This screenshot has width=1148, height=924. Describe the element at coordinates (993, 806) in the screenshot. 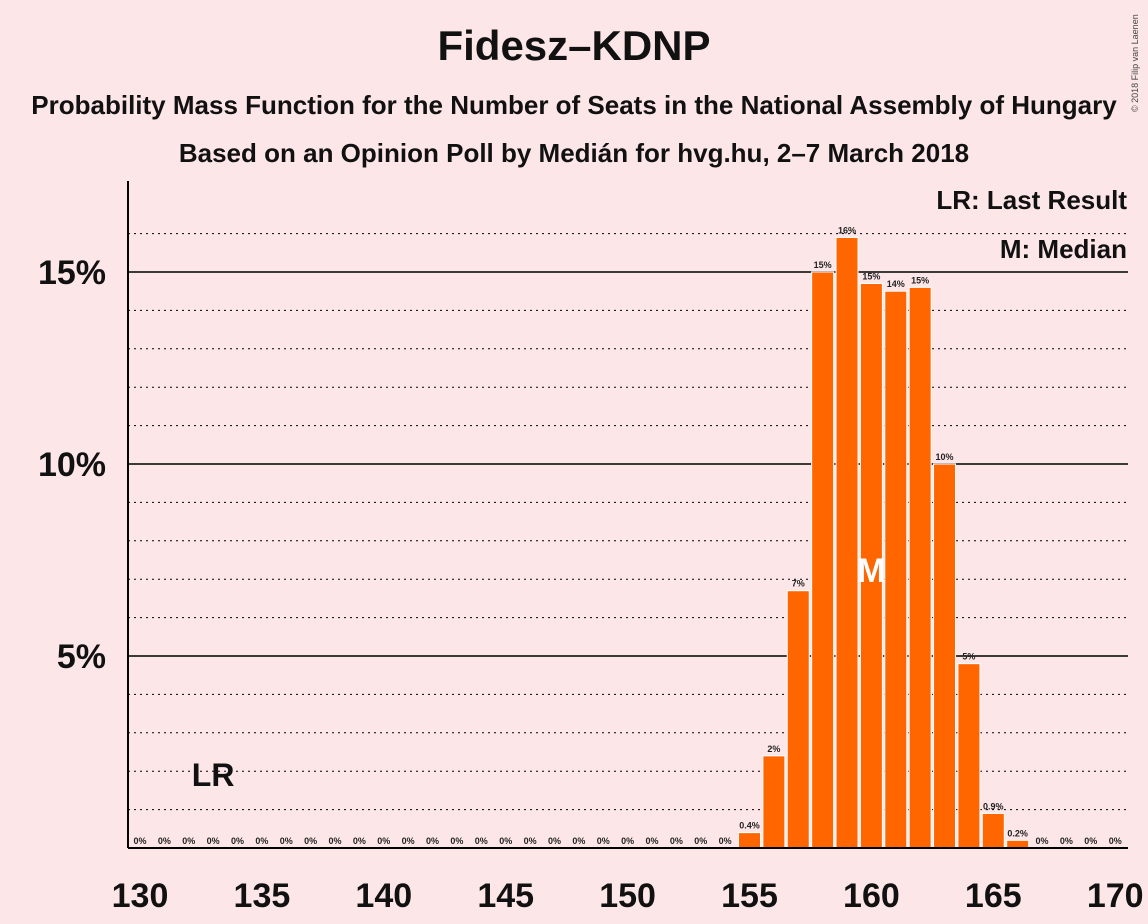

I see `bar-label-165: 0.9%` at that location.